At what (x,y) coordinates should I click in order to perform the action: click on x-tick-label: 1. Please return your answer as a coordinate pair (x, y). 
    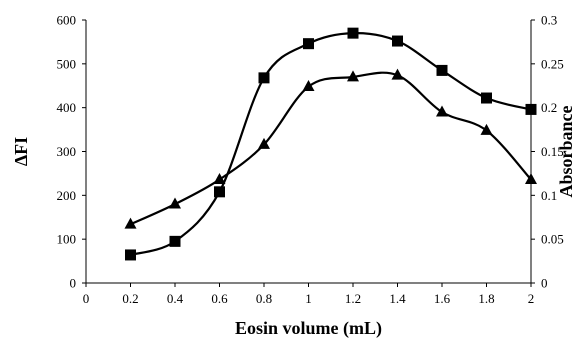
    Looking at the image, I should click on (308, 298).